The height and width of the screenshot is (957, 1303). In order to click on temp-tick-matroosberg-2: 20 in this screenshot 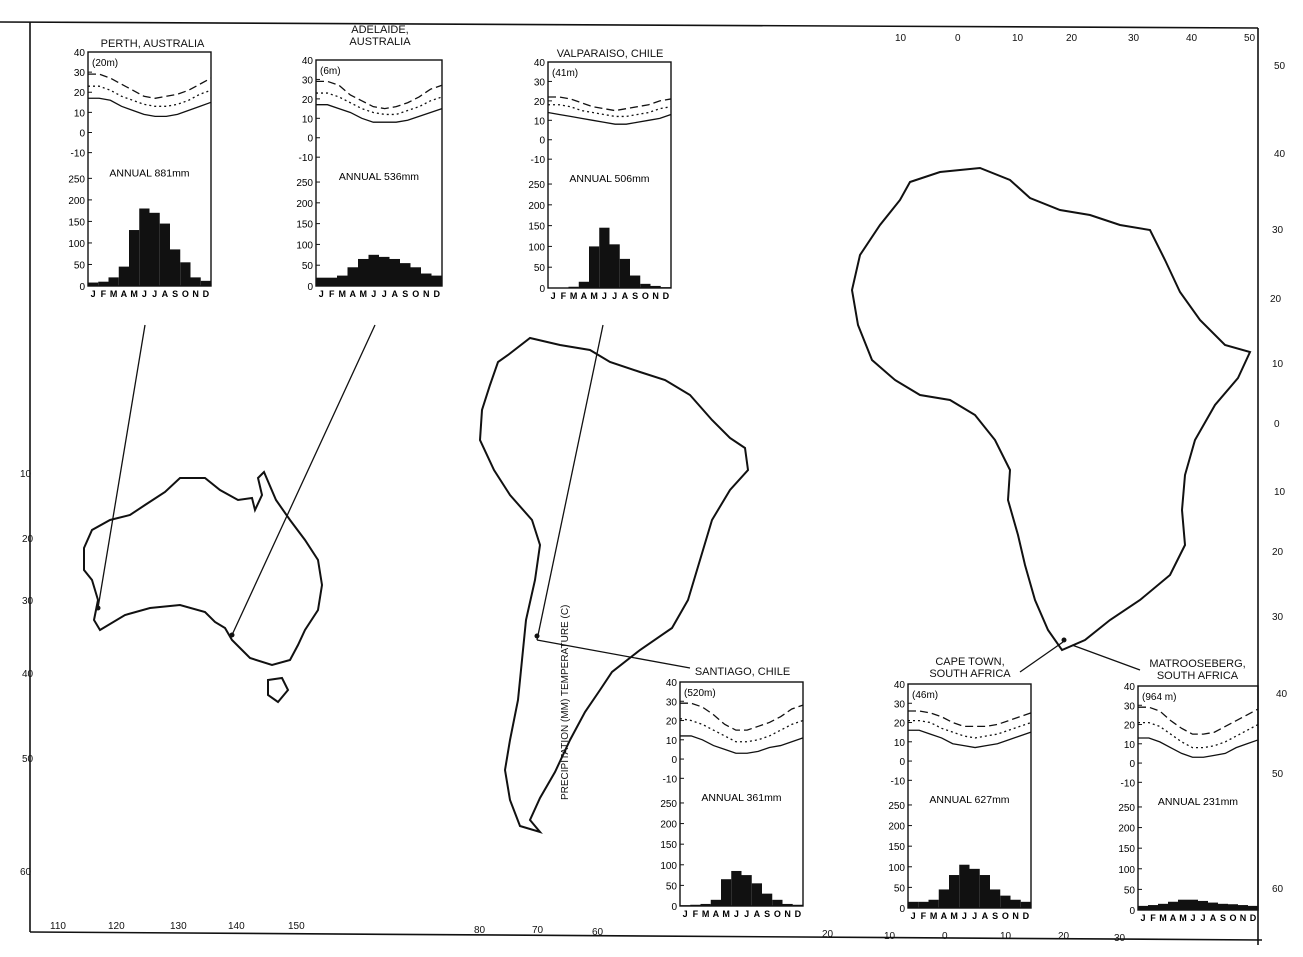, I will do `click(1130, 726)`.